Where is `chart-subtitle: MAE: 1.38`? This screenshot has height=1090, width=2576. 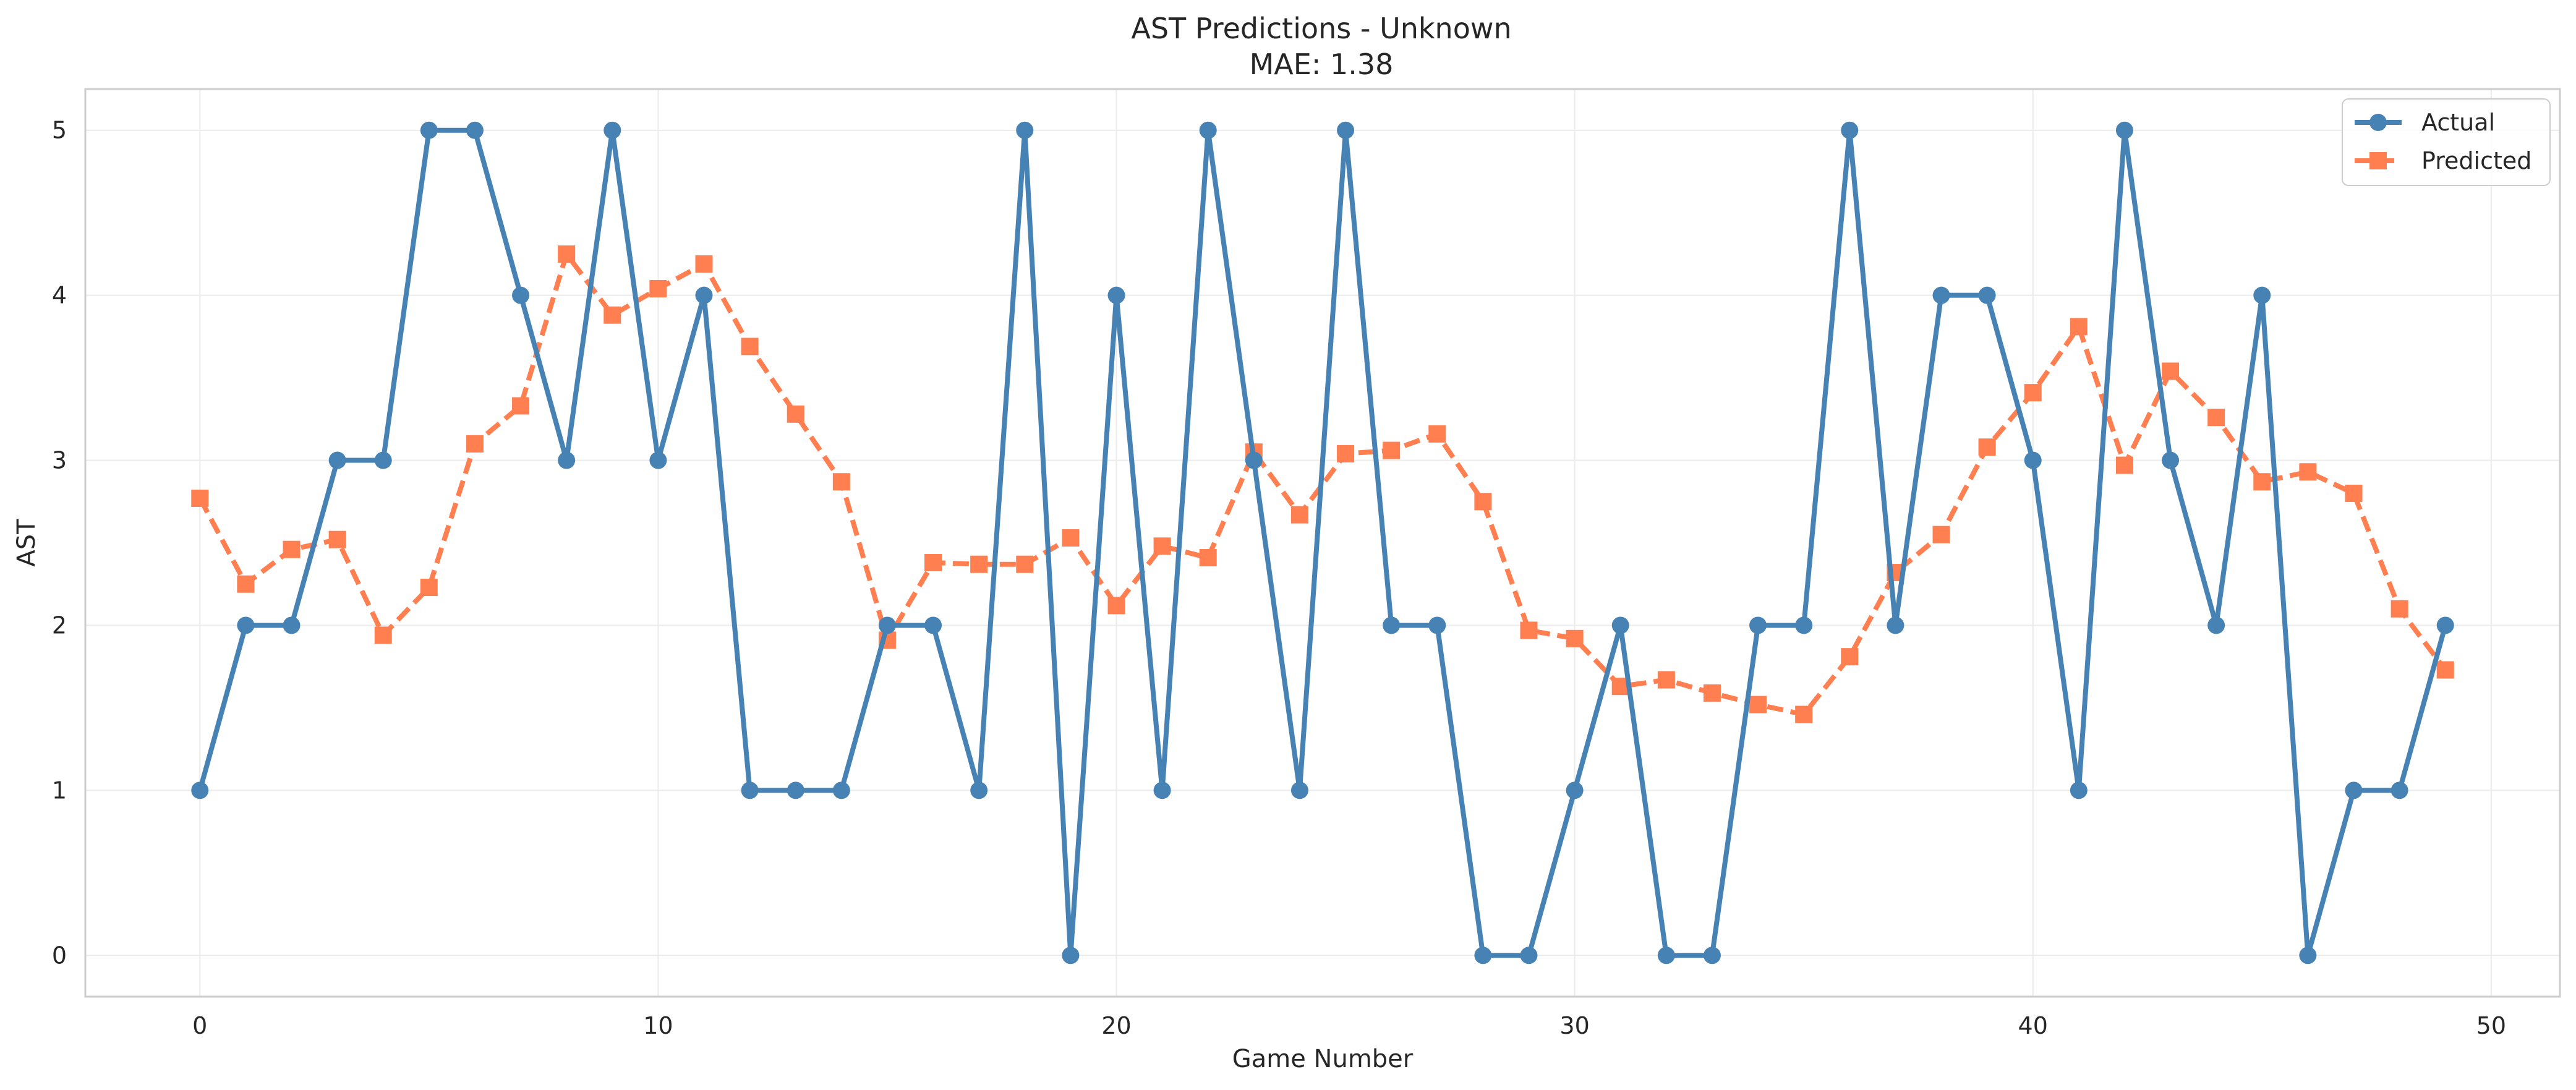
chart-subtitle: MAE: 1.38 is located at coordinates (1322, 64).